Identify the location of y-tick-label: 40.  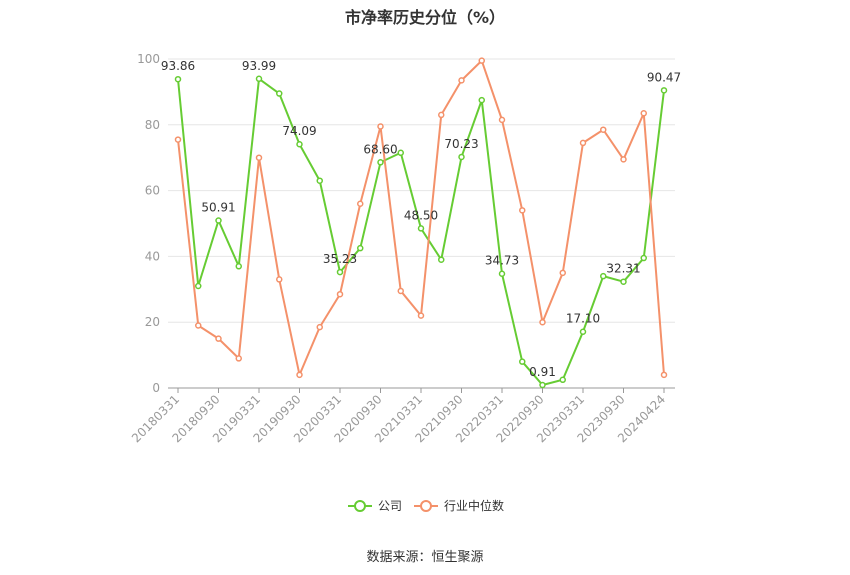
(152, 256).